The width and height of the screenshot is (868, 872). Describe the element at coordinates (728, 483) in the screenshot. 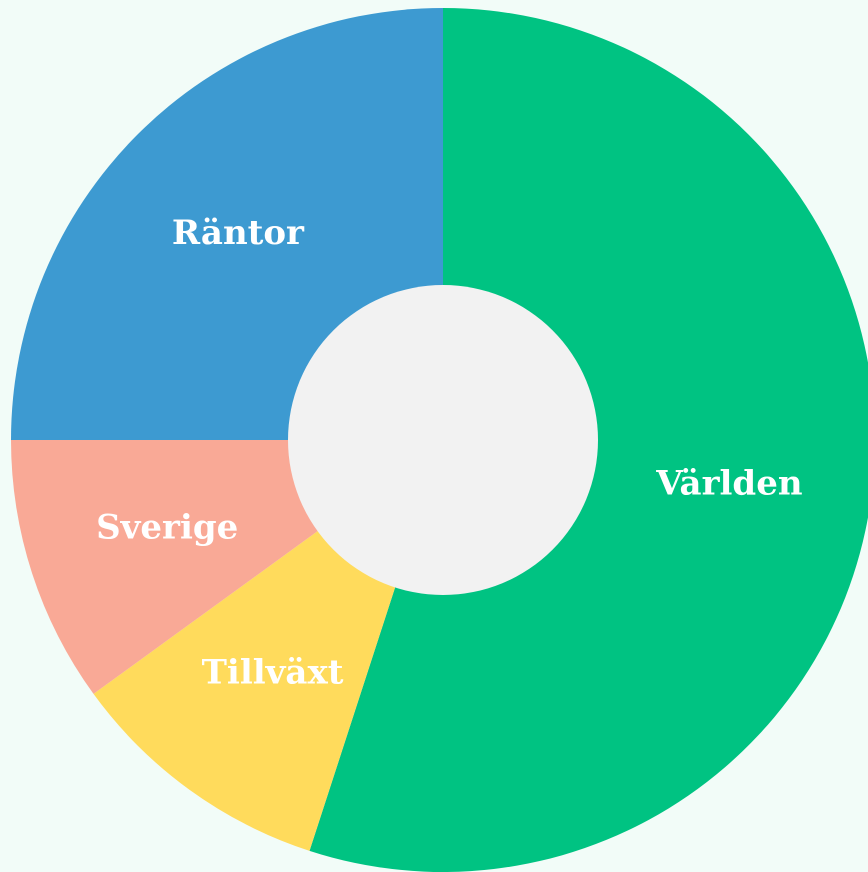

I see `slice-label: Världen` at that location.